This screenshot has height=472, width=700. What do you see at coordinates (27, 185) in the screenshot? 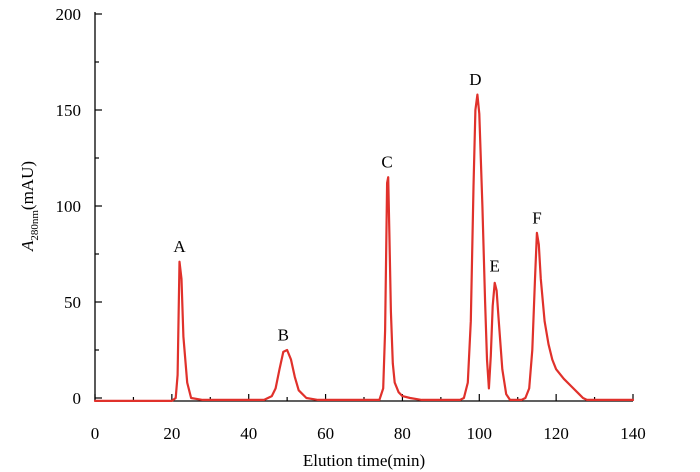
I see `y-axis-title-suffix: (mAU)` at bounding box center [27, 185].